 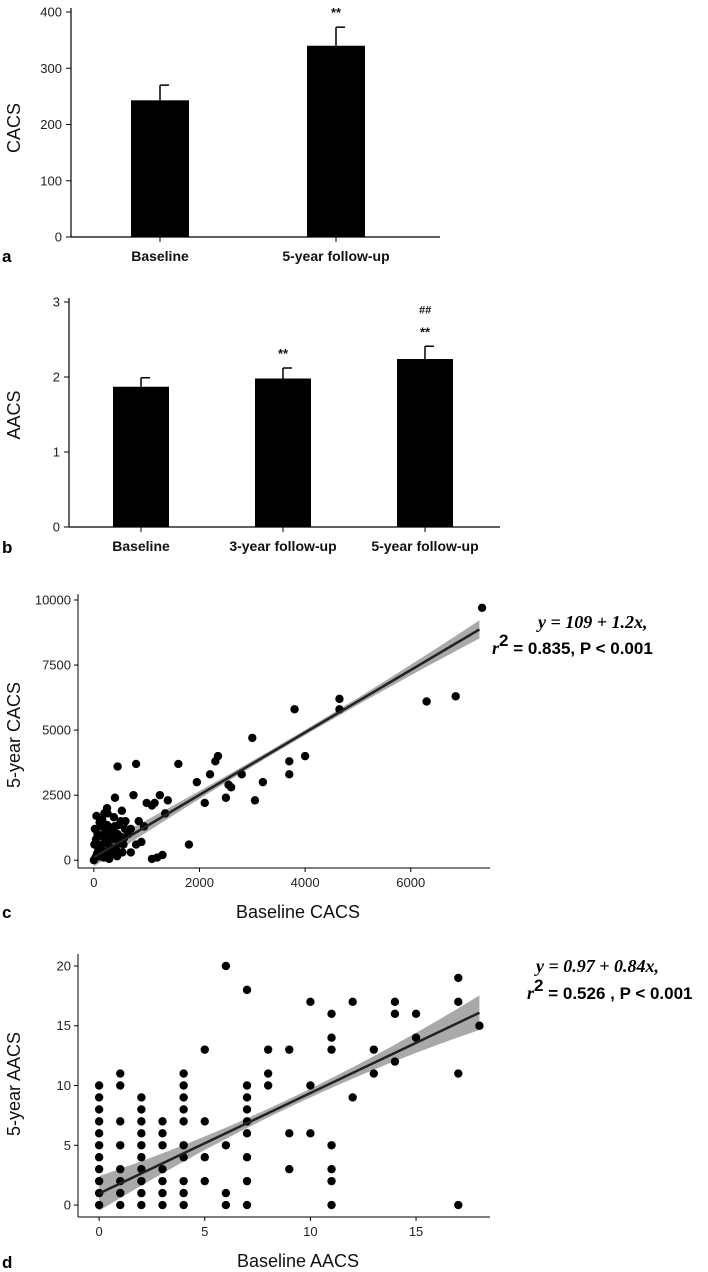 What do you see at coordinates (503, 640) in the screenshot?
I see `panel-c-r2-superscript: 2` at bounding box center [503, 640].